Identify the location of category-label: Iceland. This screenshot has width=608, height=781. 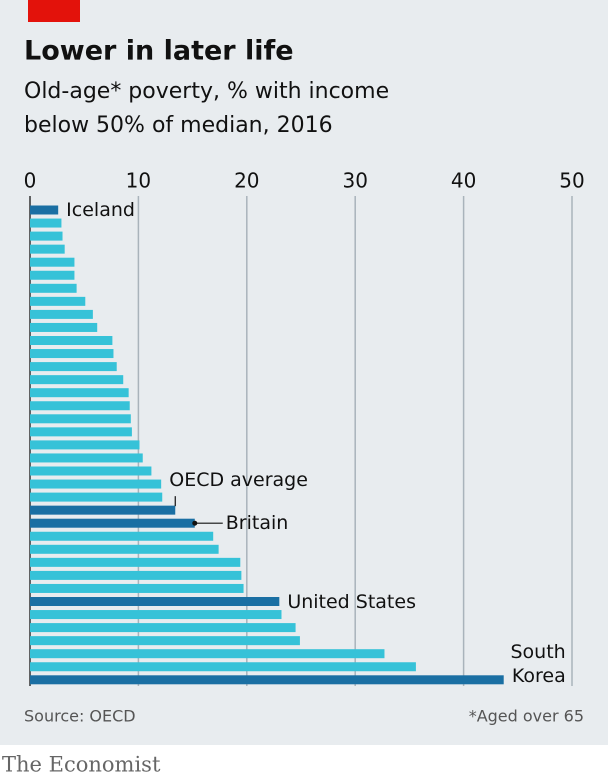
(100, 210).